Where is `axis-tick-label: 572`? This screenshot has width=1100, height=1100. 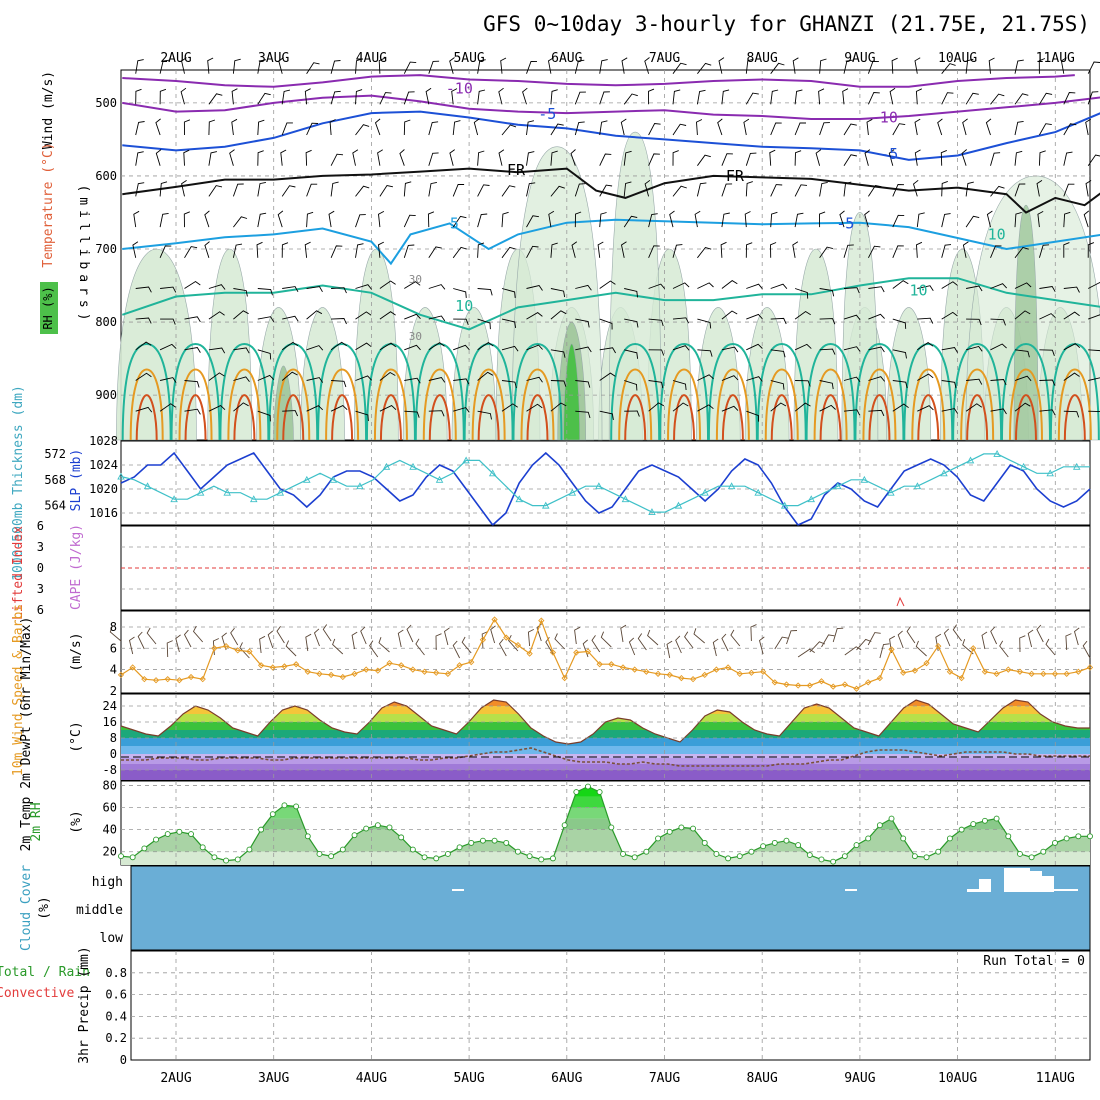
axis-tick-label: 572 is located at coordinates (55, 454).